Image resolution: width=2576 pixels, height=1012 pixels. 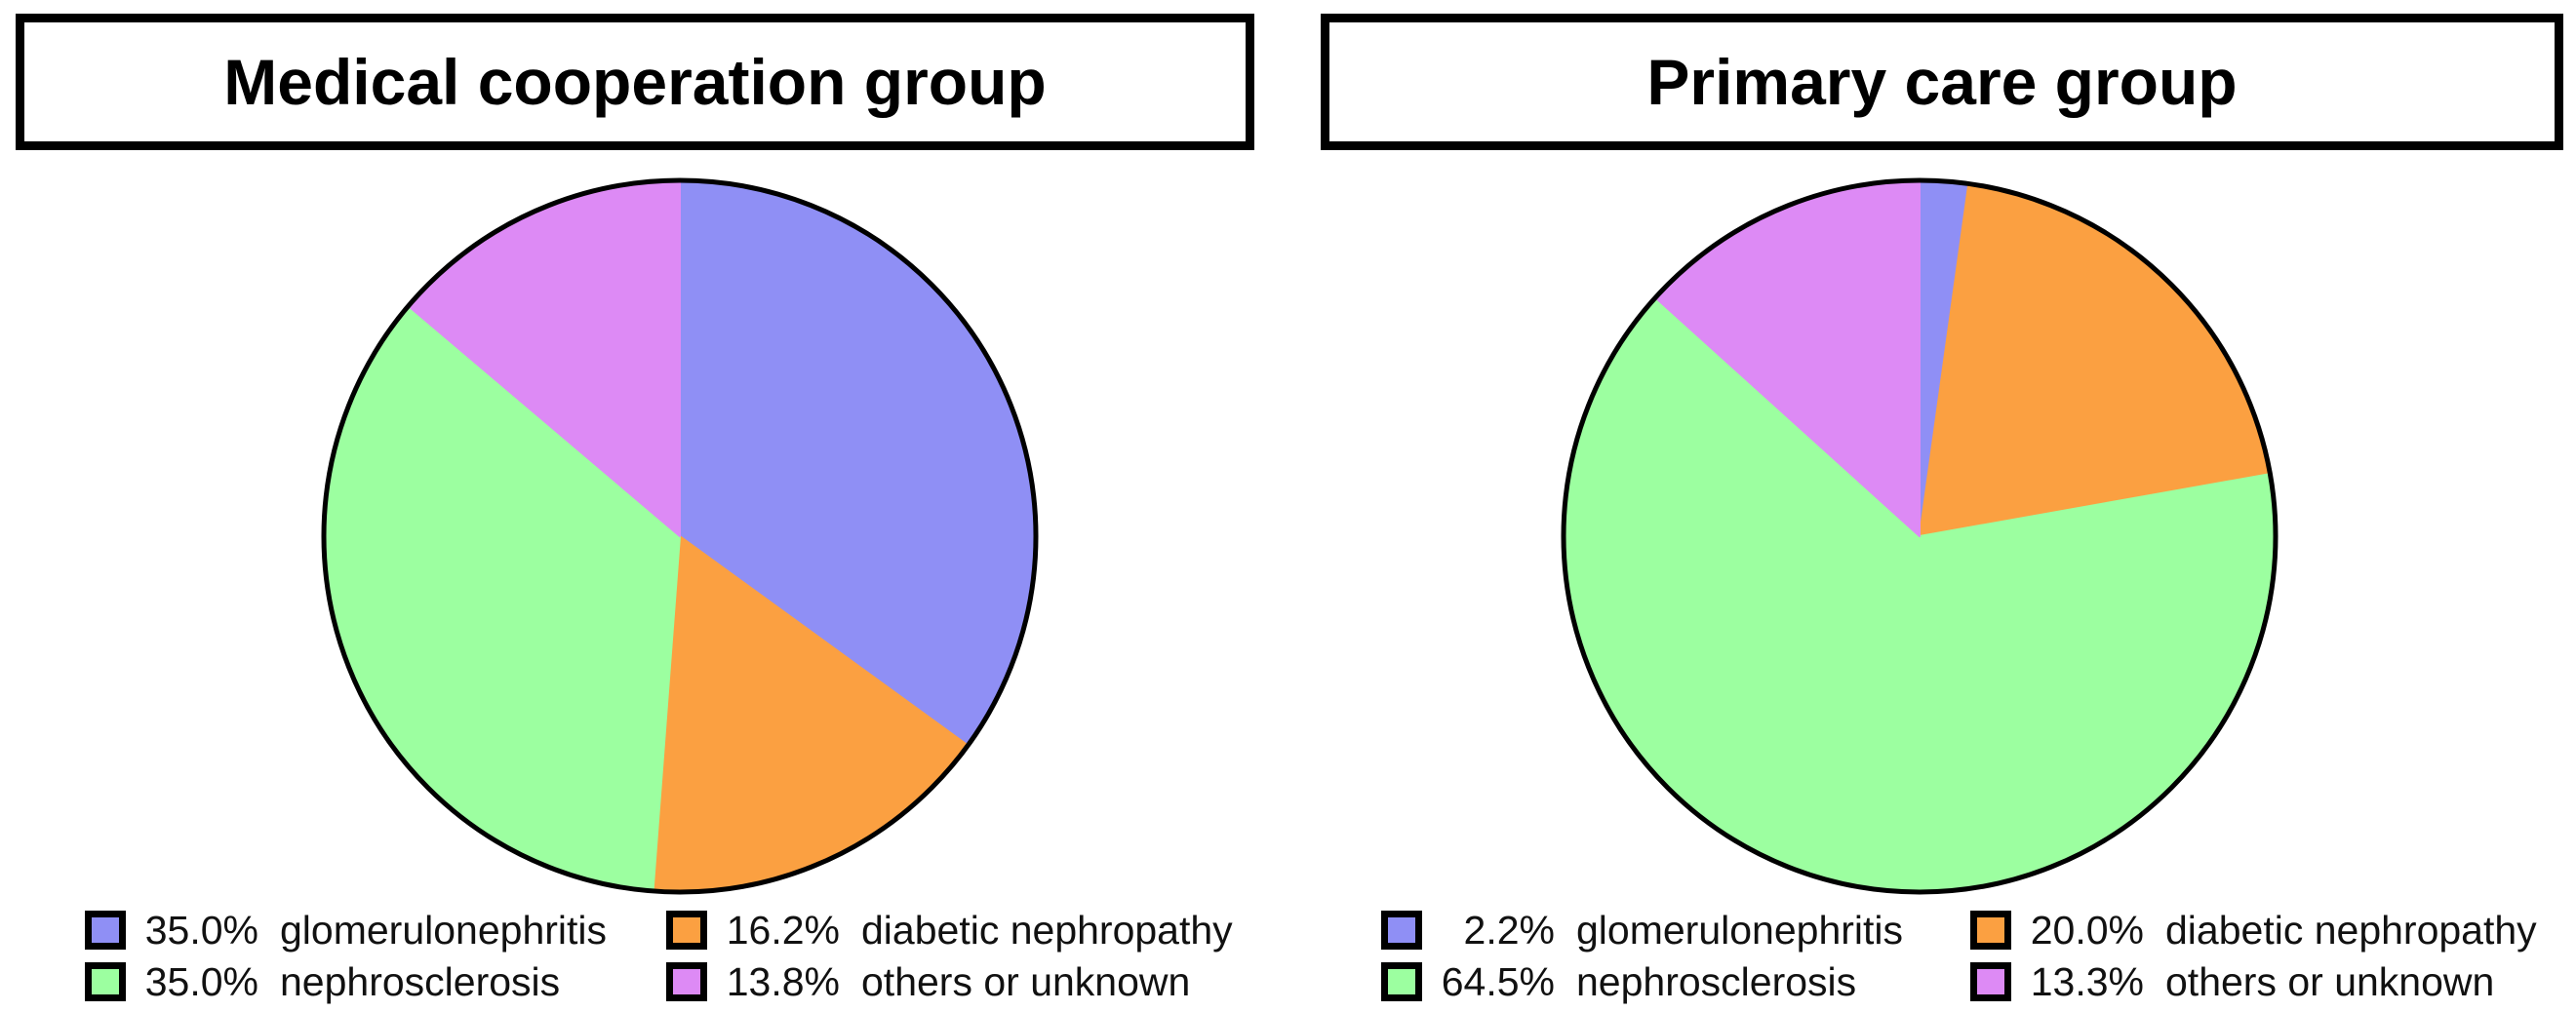 I want to click on legend-pct: 2.2%, so click(x=1509, y=930).